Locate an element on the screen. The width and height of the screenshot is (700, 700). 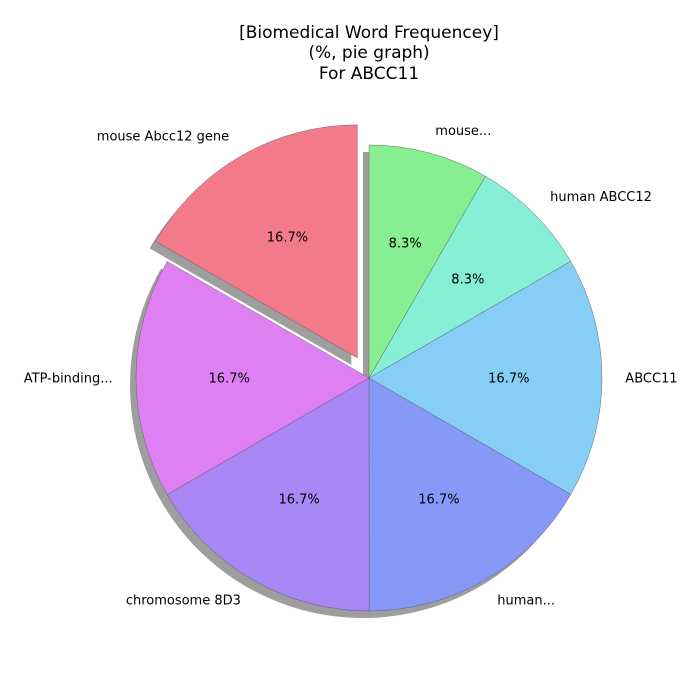
pie-slice-mouse-abcc12-gene is located at coordinates (256, 241).